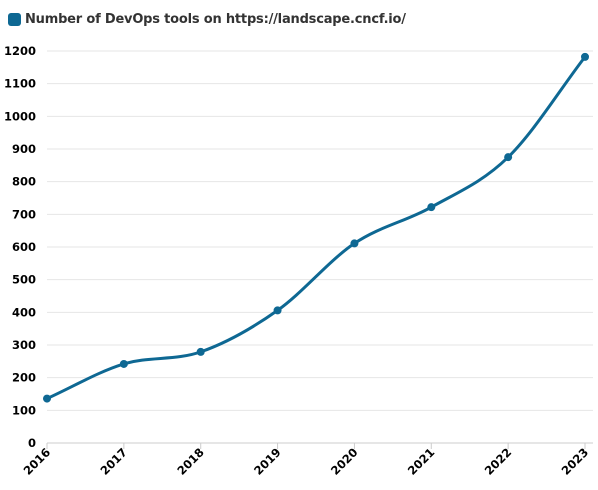 The width and height of the screenshot is (598, 490). Describe the element at coordinates (307, 460) in the screenshot. I see `x-axis: 2016 2017 2018 2019 2020 2021 2022 2023` at that location.